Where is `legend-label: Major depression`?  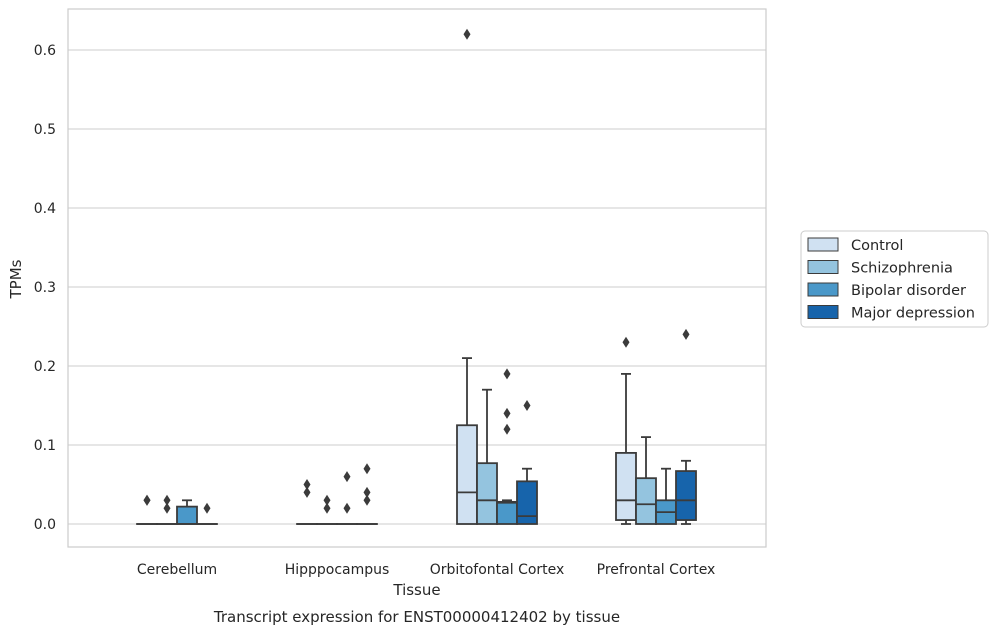
legend-label: Major depression is located at coordinates (913, 314).